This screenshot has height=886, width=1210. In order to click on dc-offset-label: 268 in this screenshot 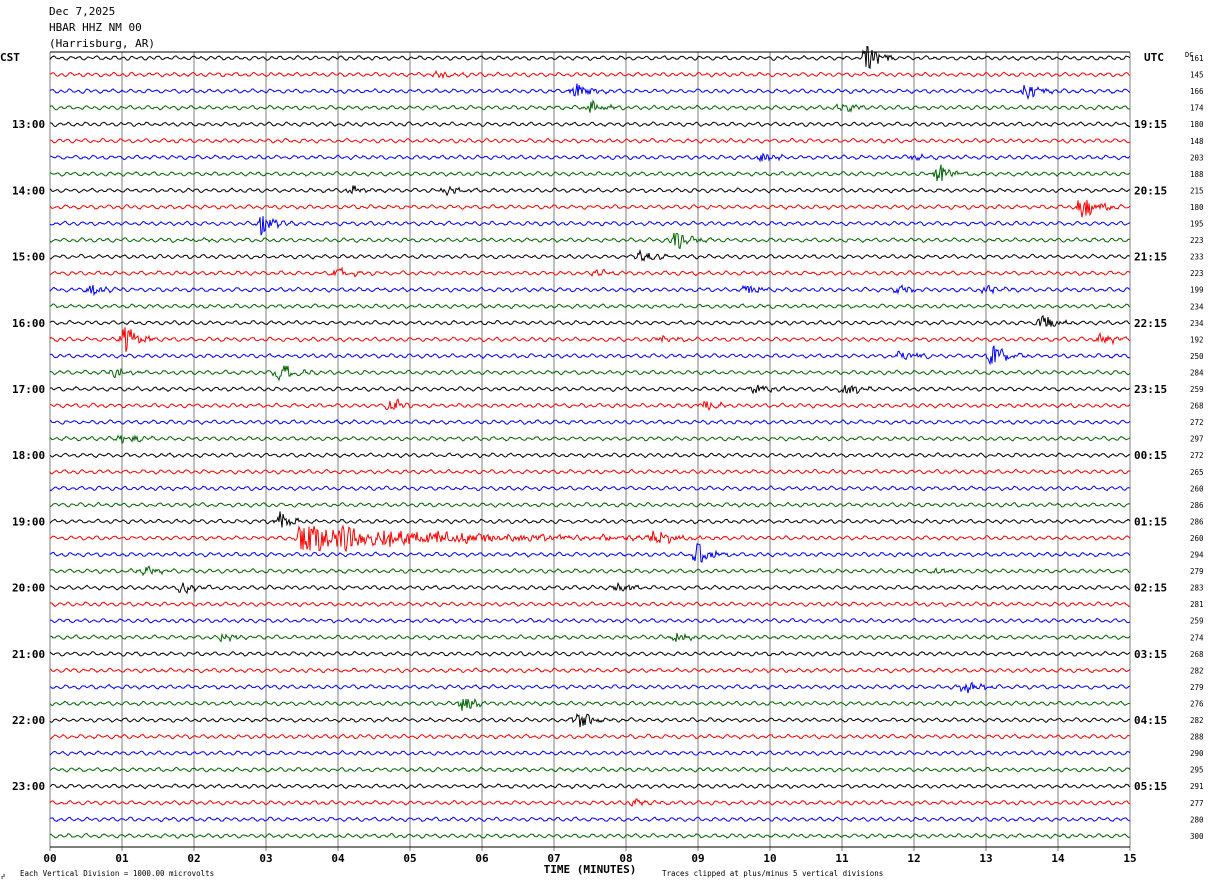, I will do `click(1197, 406)`.